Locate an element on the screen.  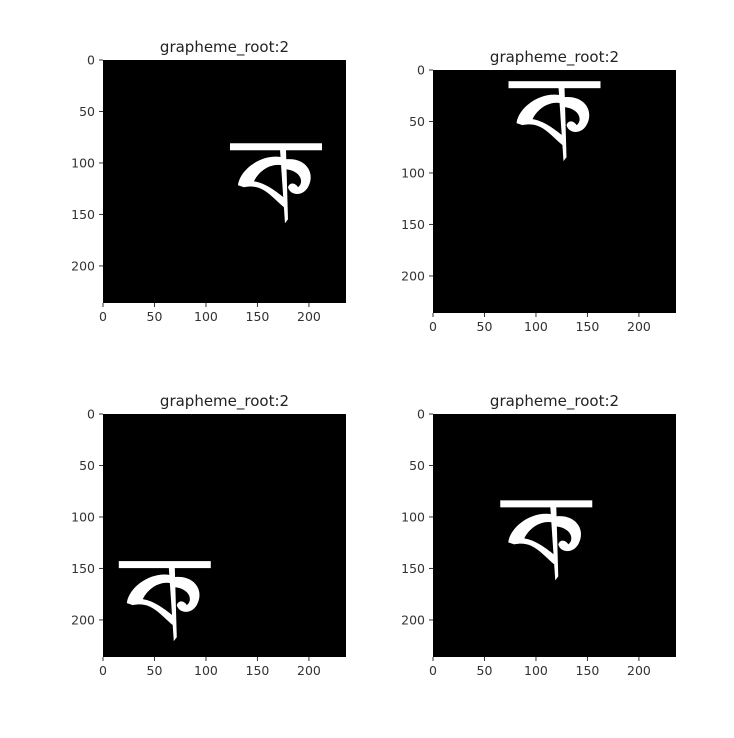
panel-3: grapheme_root:2 0 50 100 150 200 0 50 100 150 200 is located at coordinates (208, 535).